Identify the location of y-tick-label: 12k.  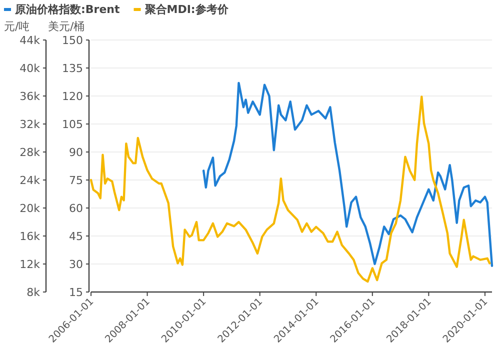
(30, 264).